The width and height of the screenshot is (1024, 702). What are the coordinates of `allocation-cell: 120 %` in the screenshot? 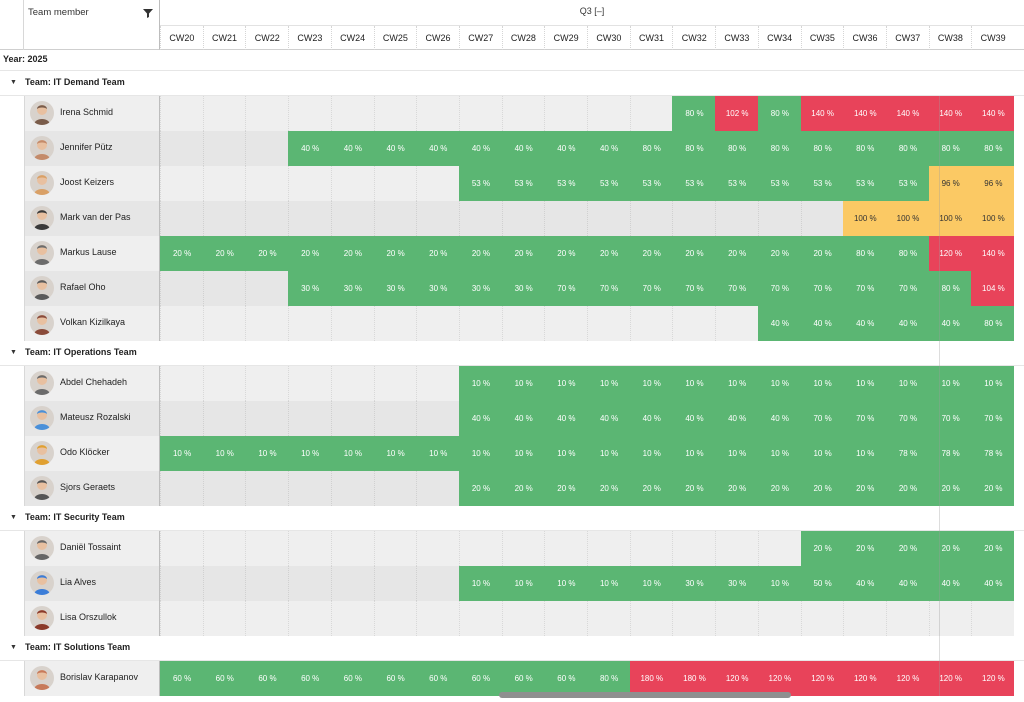 It's located at (950, 253).